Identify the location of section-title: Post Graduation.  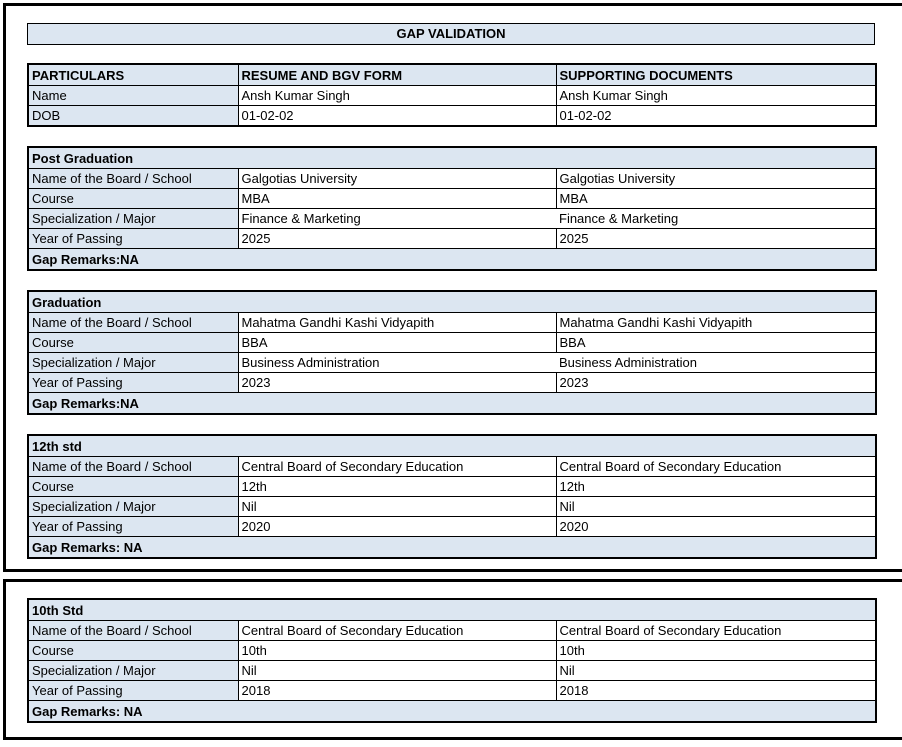
(452, 157).